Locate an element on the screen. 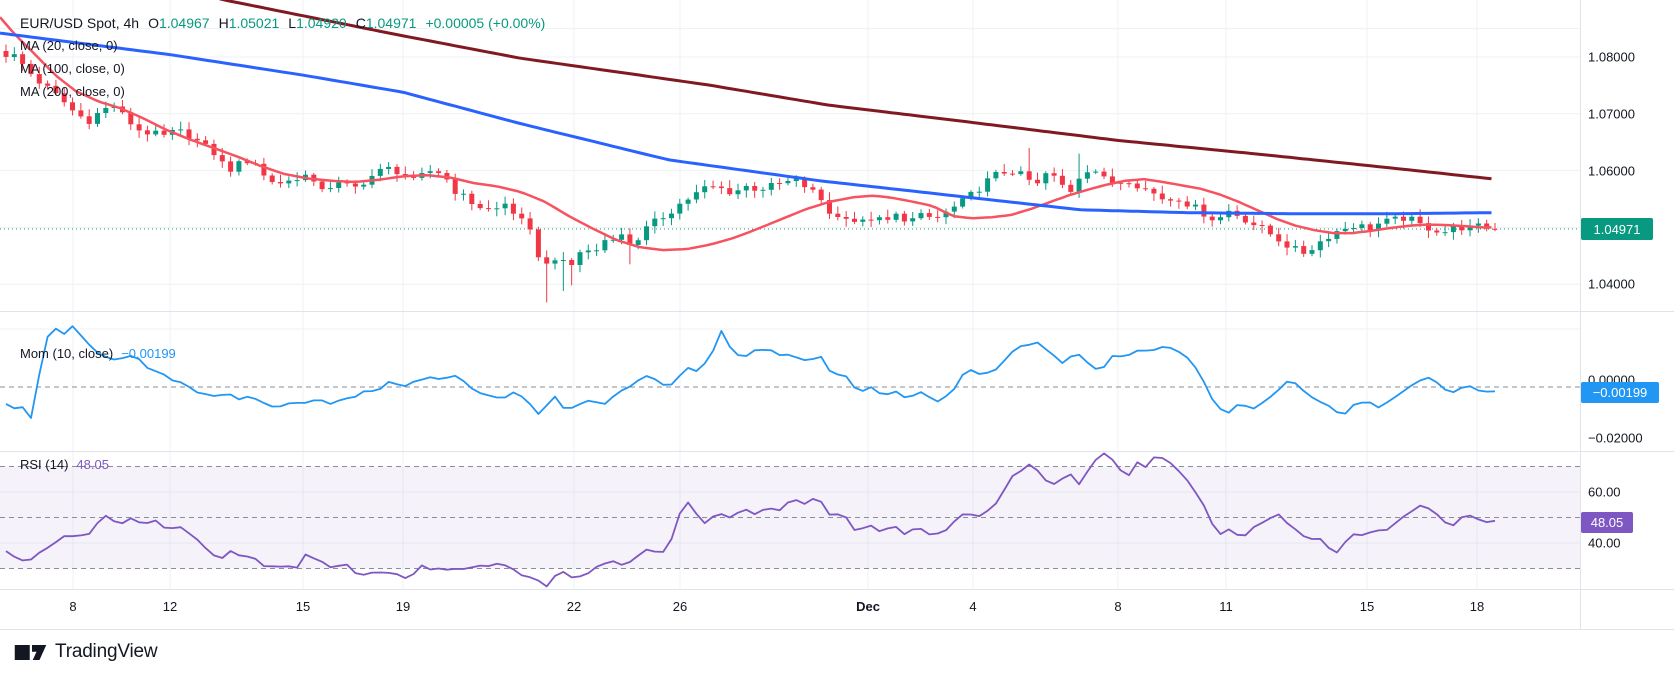 The image size is (1674, 674). price-axis-label: 1.08000 is located at coordinates (1611, 57).